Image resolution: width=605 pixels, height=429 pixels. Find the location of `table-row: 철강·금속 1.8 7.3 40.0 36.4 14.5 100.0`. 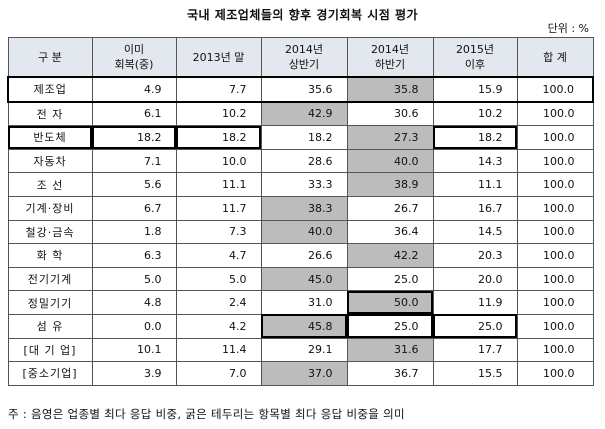

table-row: 철강·금속 1.8 7.3 40.0 36.4 14.5 100.0 is located at coordinates (300, 232).